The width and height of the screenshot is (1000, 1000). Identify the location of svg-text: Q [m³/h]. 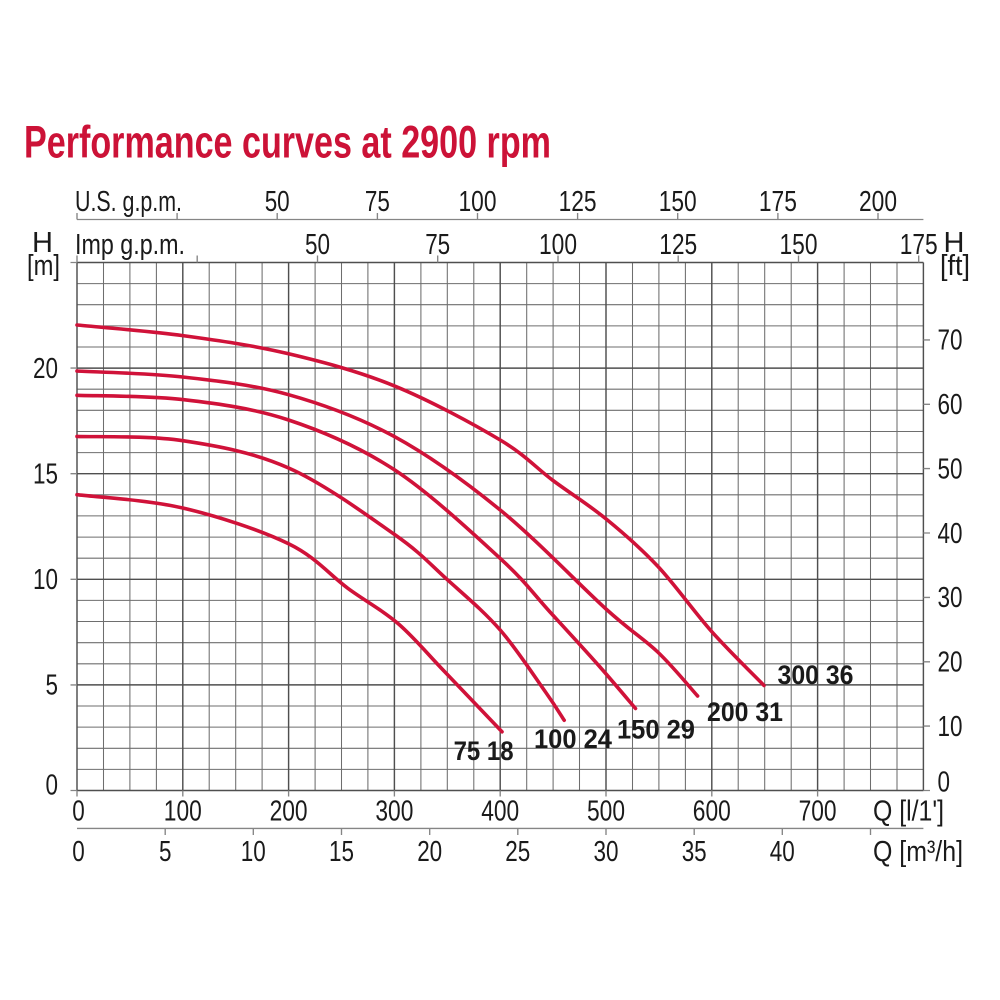
(918, 852).